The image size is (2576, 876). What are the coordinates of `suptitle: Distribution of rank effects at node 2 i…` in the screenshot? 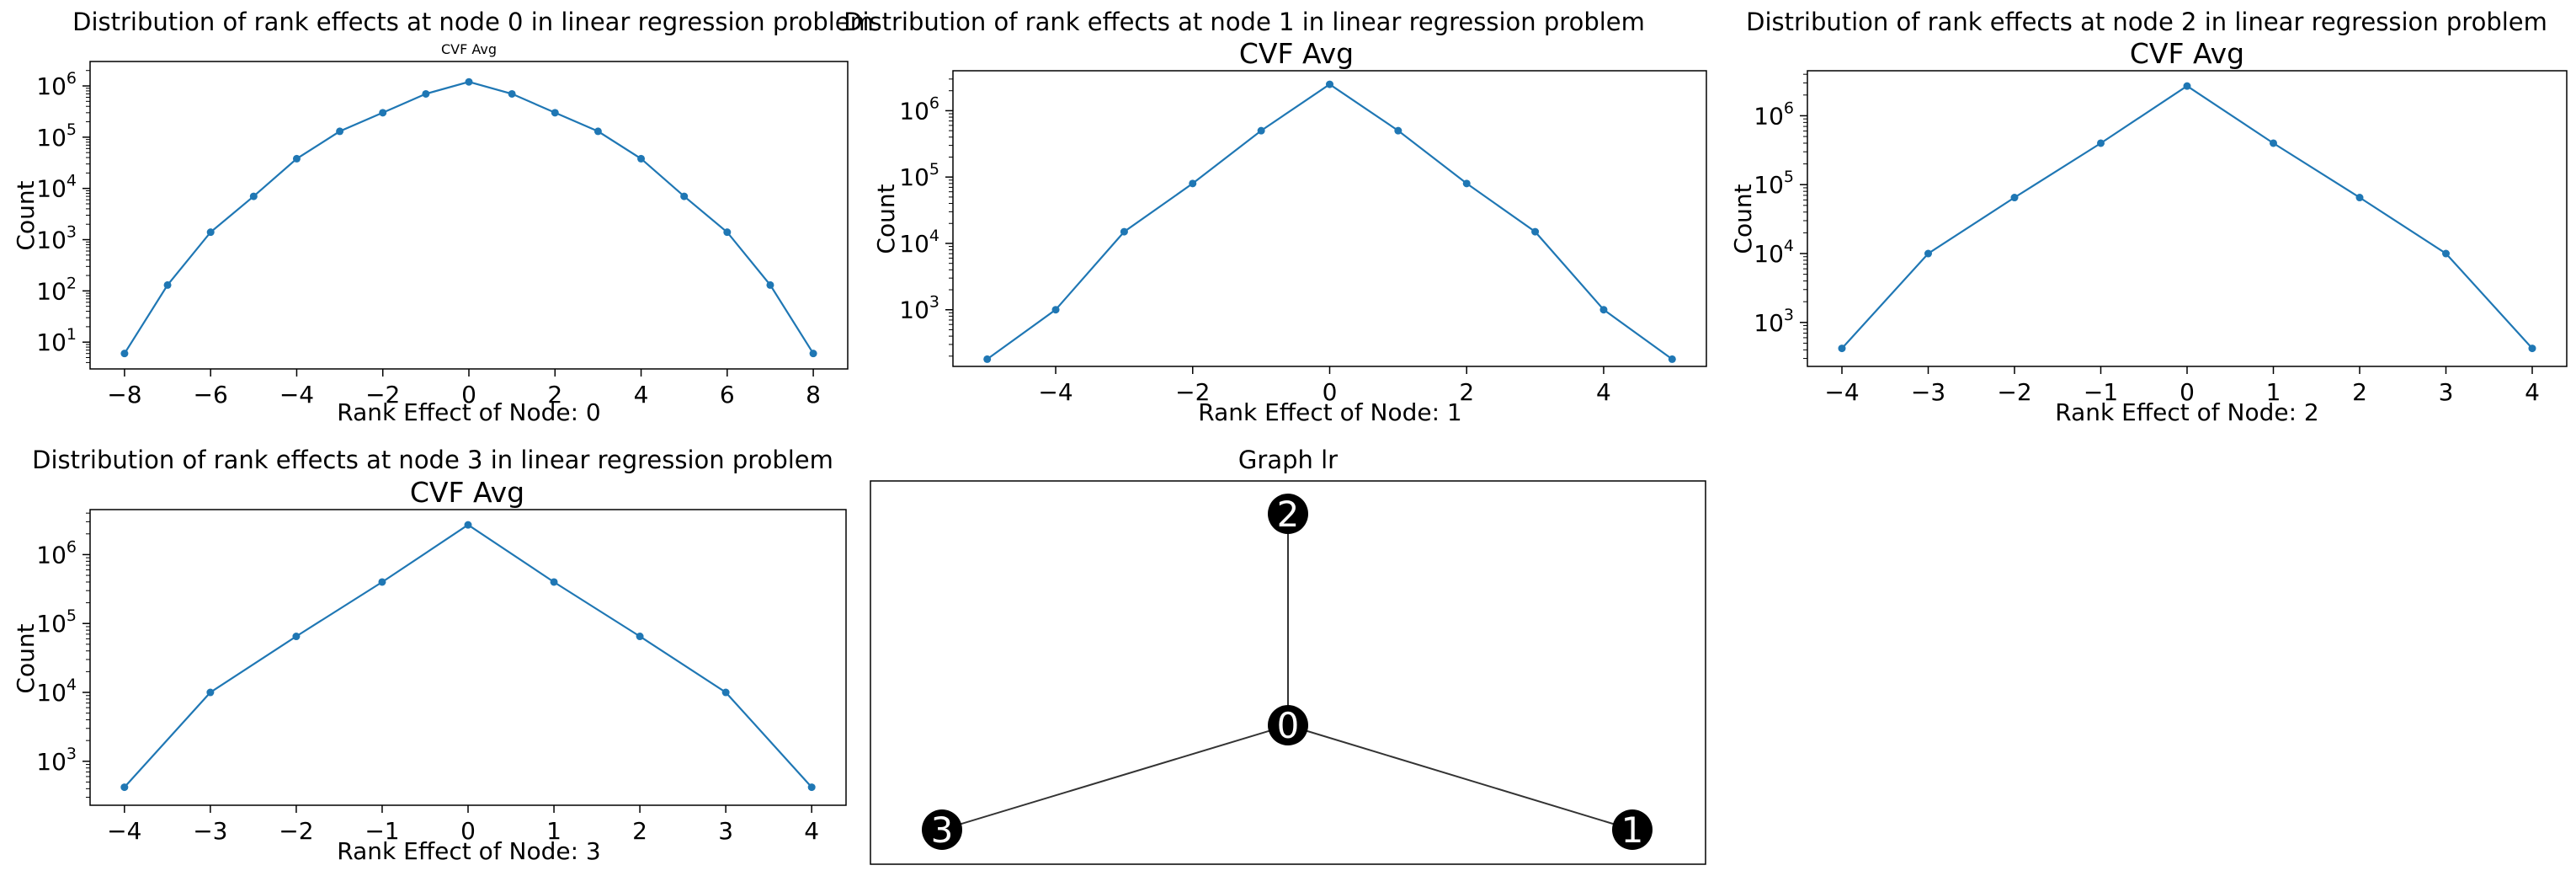 It's located at (2147, 22).